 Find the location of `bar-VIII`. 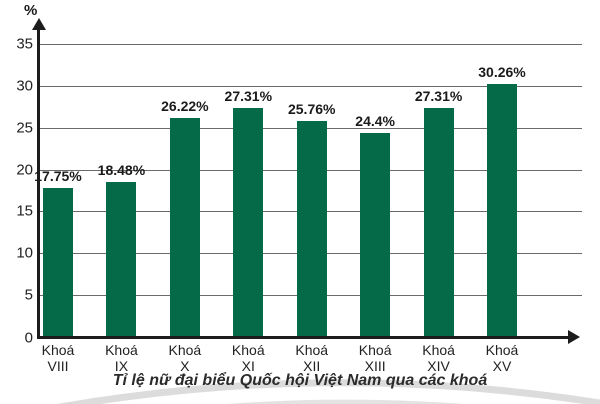

bar-VIII is located at coordinates (58, 262).